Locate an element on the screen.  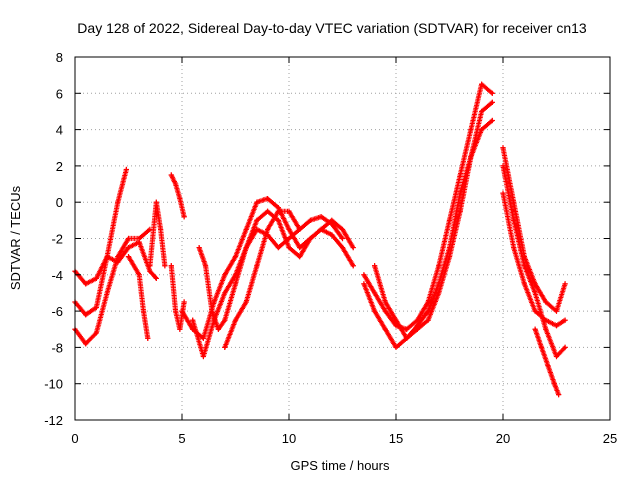
y-tick-label: -8 is located at coordinates (57, 347).